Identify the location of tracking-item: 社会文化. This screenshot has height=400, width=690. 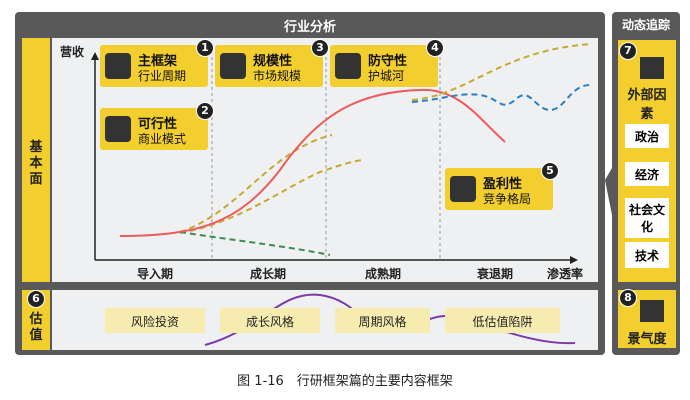
(647, 218).